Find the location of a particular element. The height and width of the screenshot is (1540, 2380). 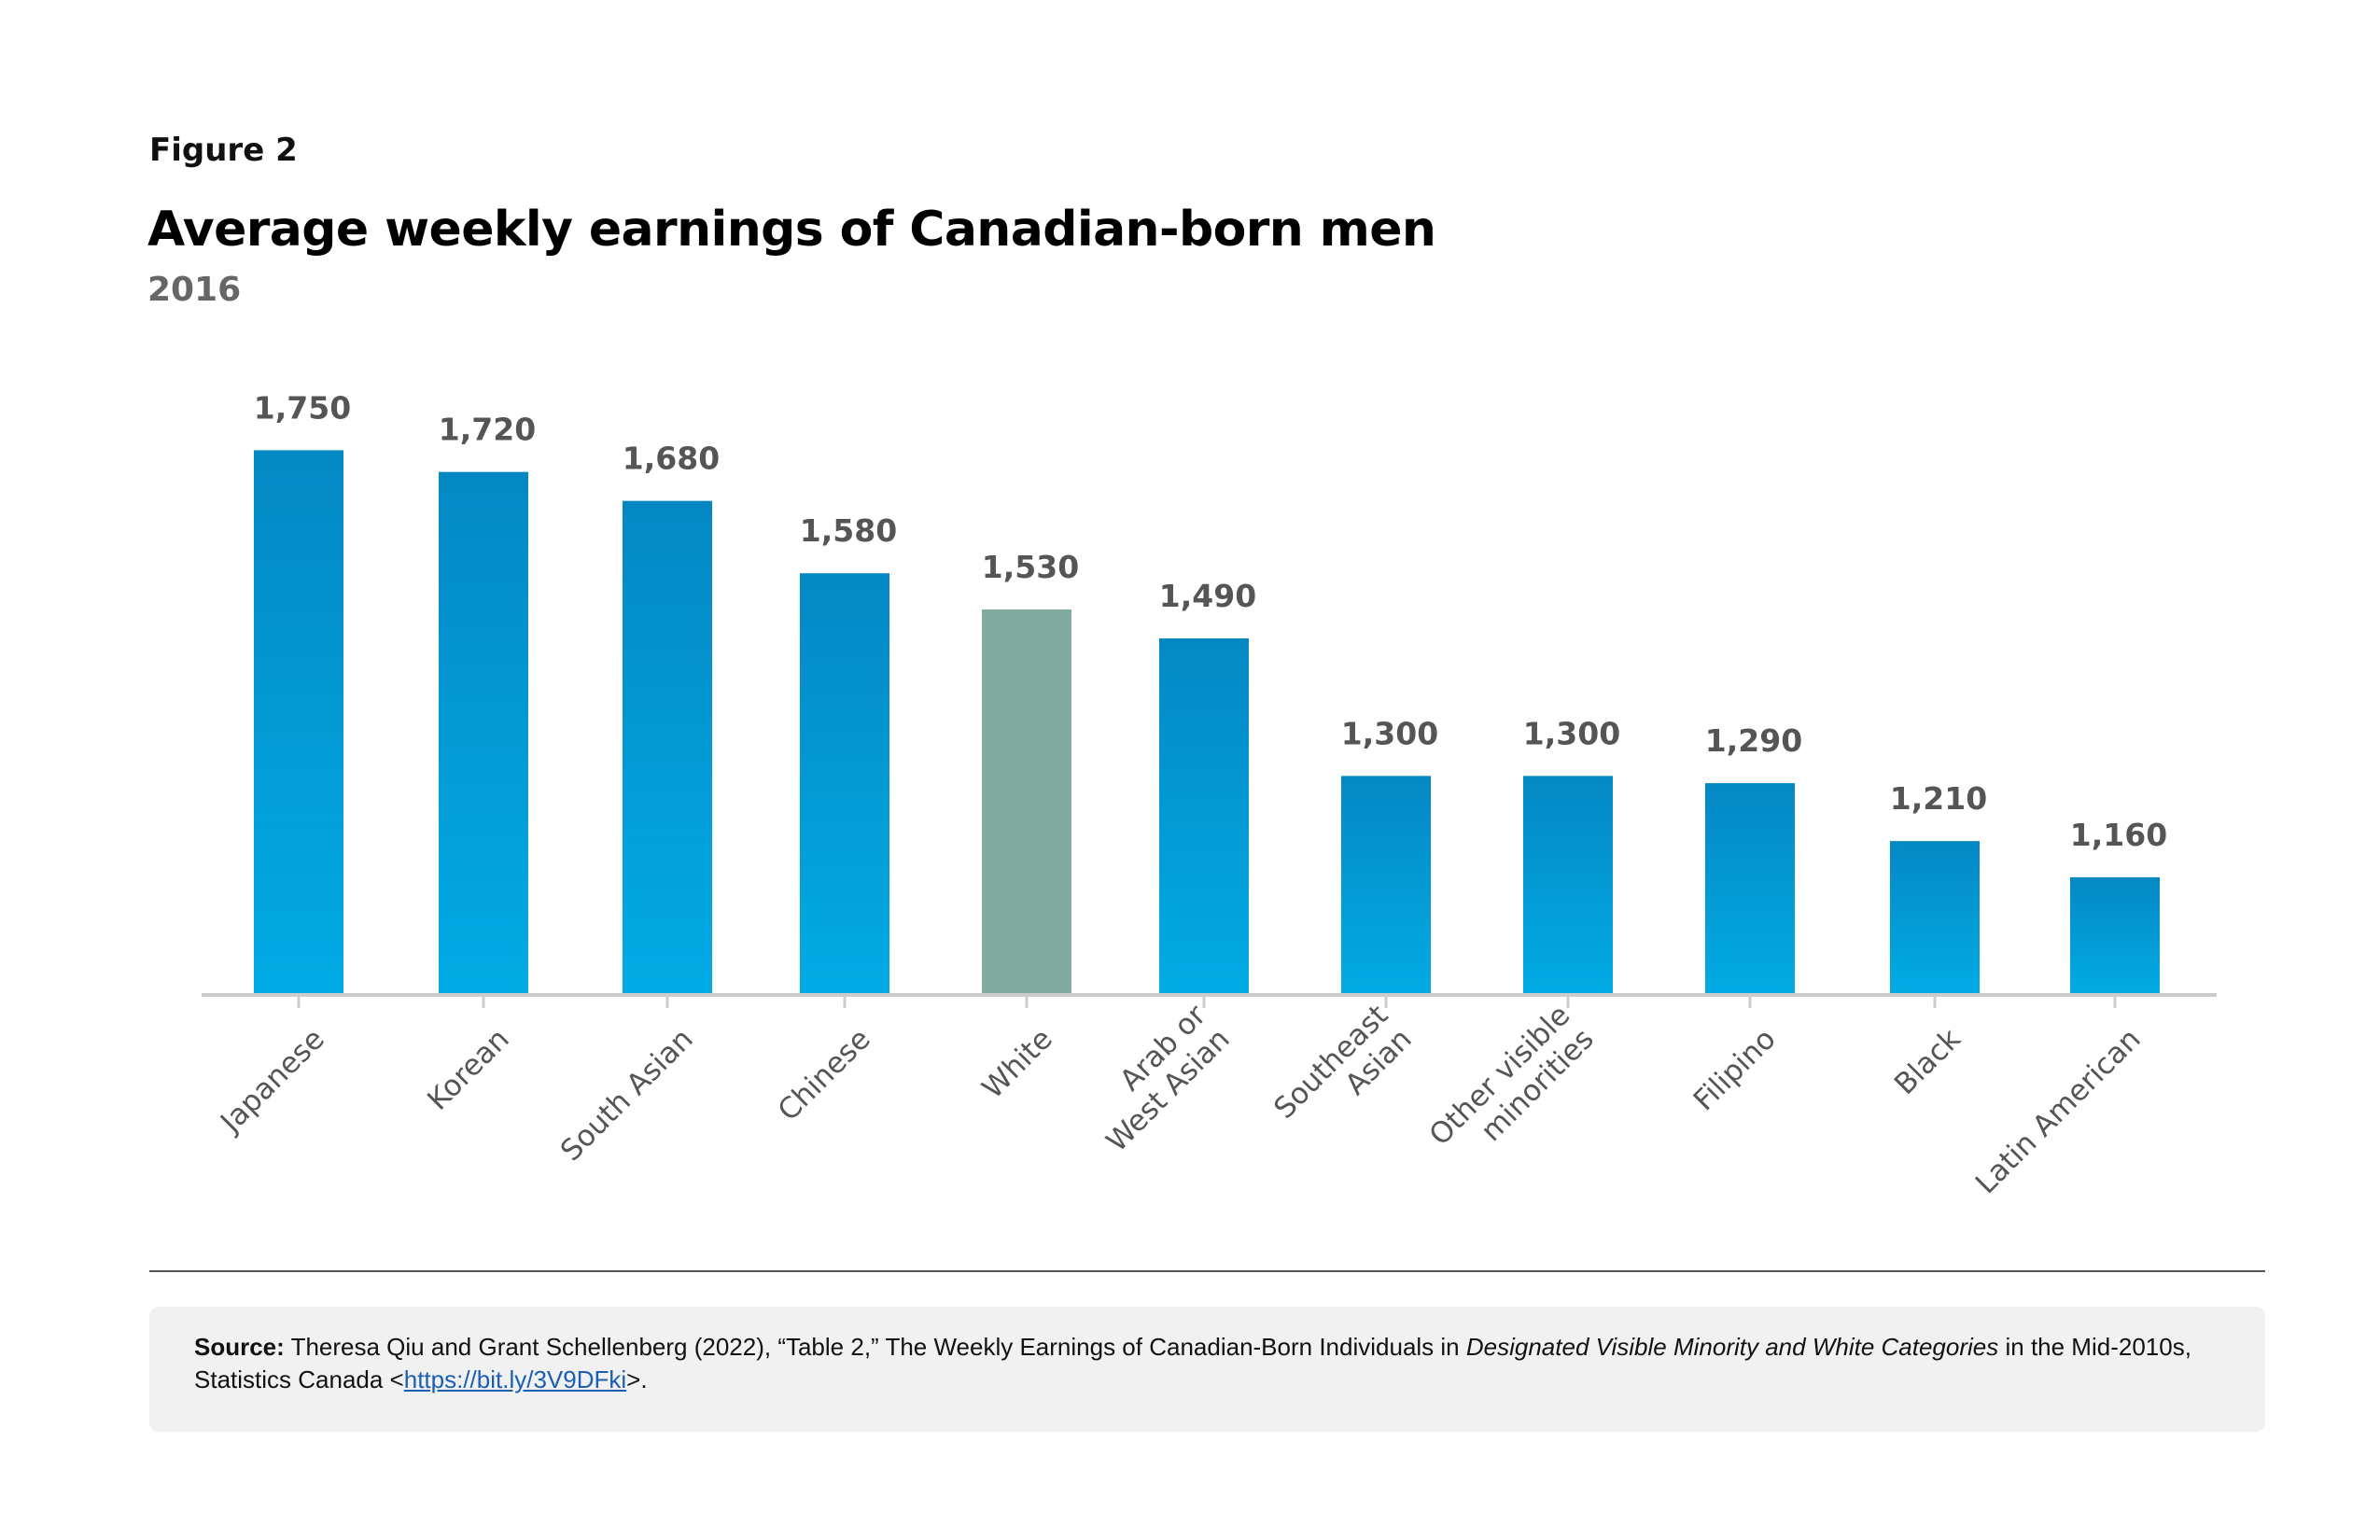

category-label-filipino: Filipino is located at coordinates (1735, 1069).